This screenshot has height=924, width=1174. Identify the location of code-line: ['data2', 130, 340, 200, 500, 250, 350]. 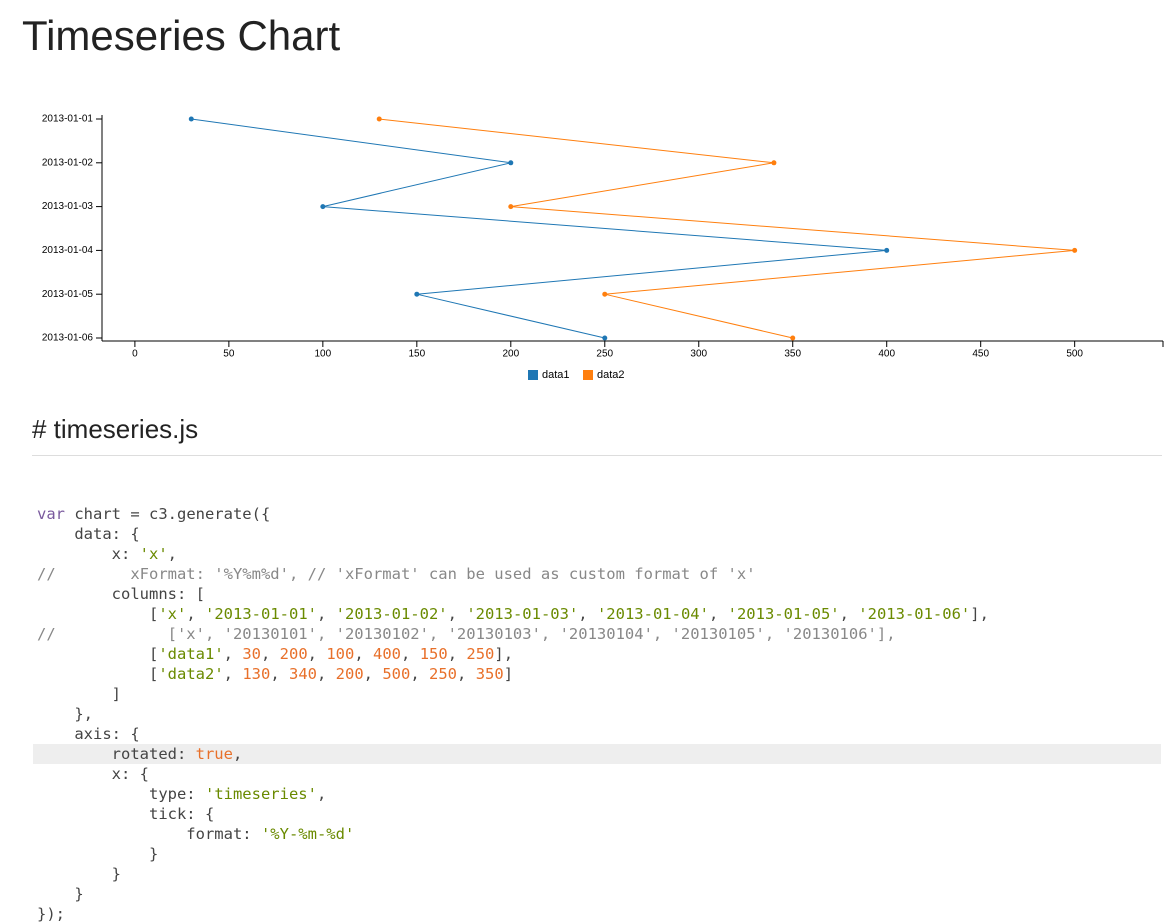
(275, 674).